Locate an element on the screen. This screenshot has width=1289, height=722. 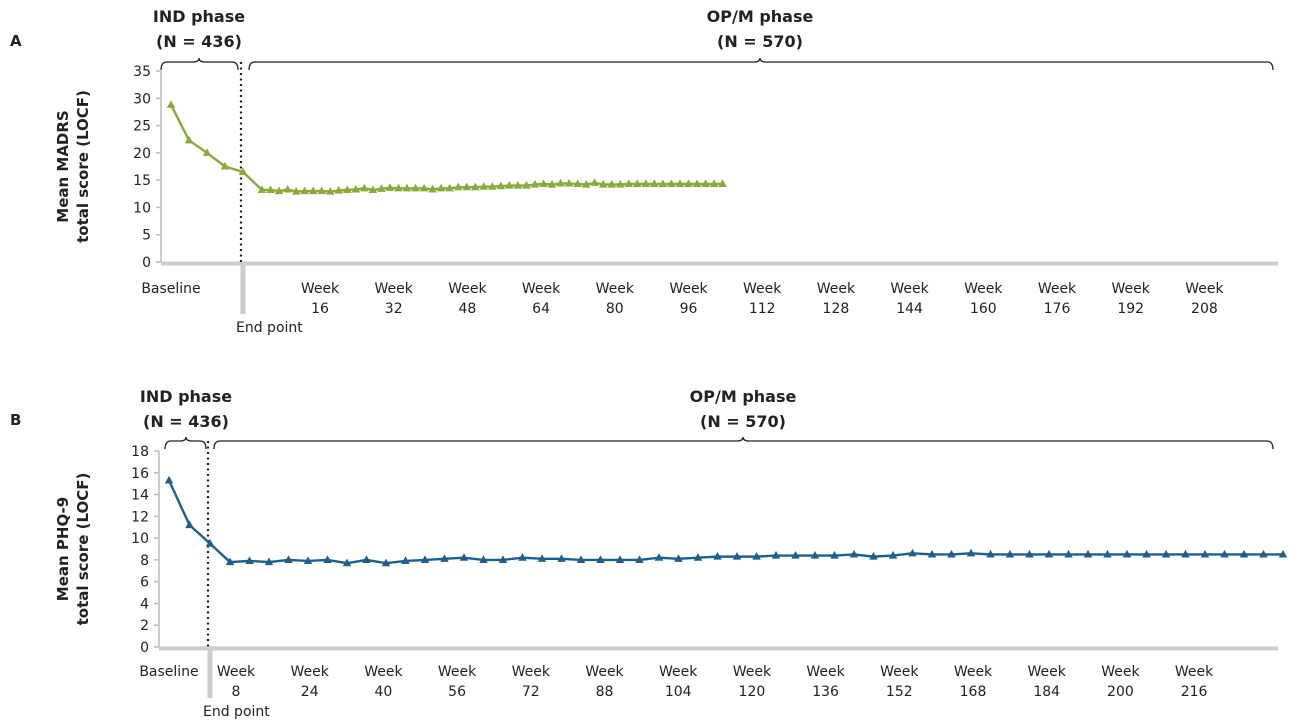
series is located at coordinates (446, 147).